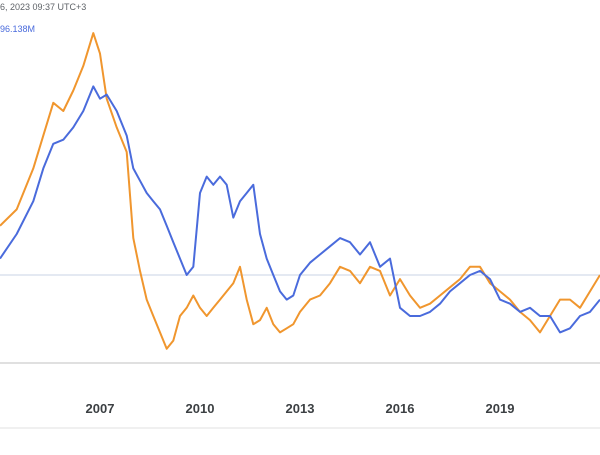  What do you see at coordinates (200, 408) in the screenshot?
I see `x-tick-label-2010: 2010` at bounding box center [200, 408].